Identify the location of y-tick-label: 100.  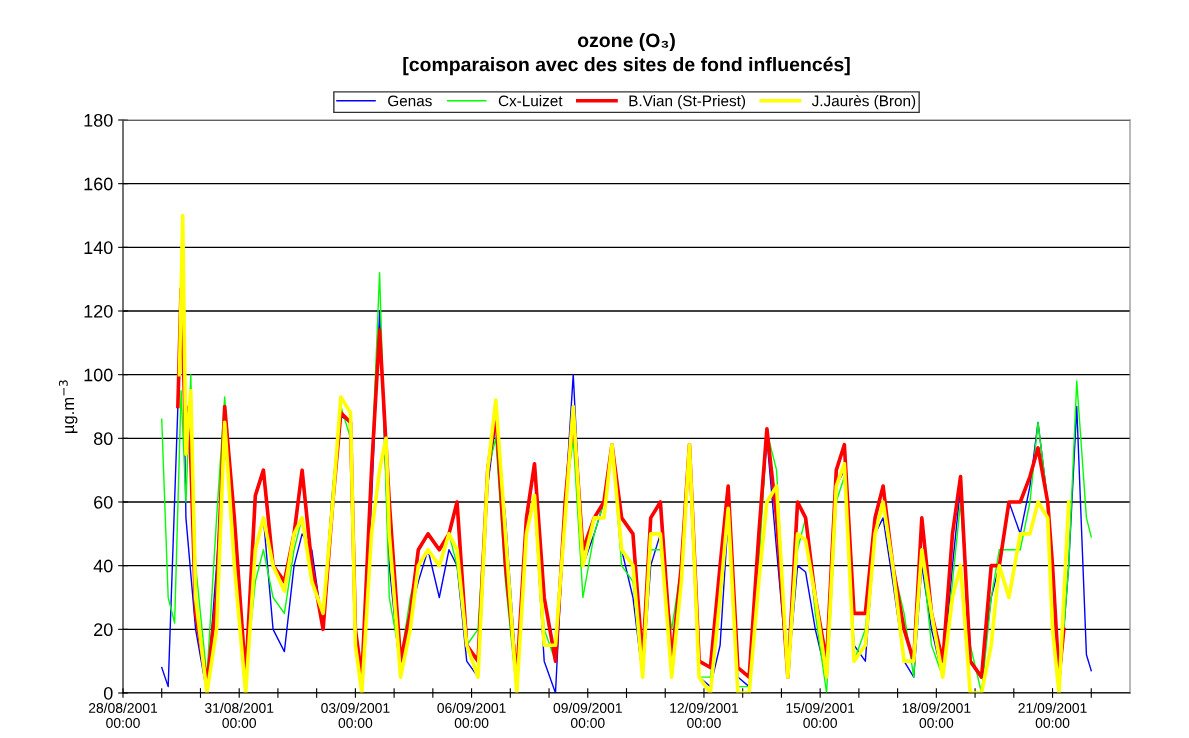
(98, 375).